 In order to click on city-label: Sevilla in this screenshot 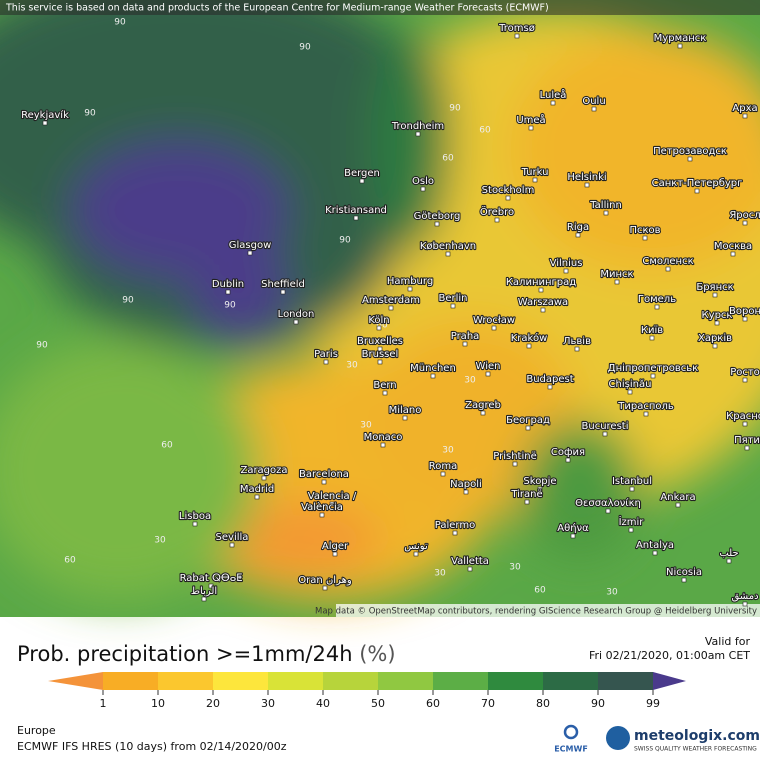, I will do `click(232, 537)`.